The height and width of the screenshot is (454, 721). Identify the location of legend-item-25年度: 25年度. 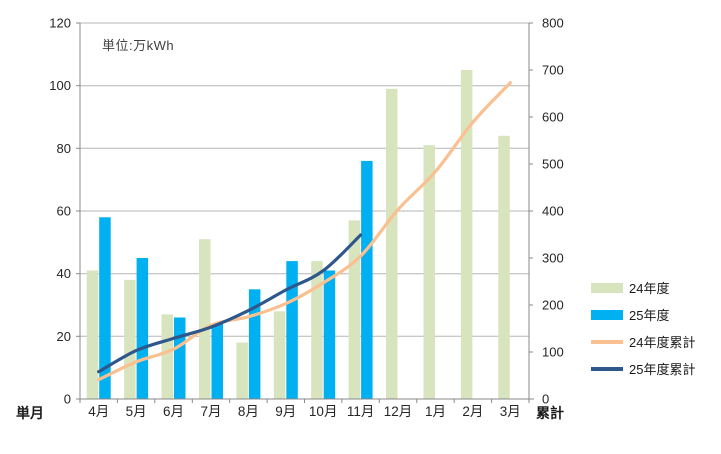
(643, 314).